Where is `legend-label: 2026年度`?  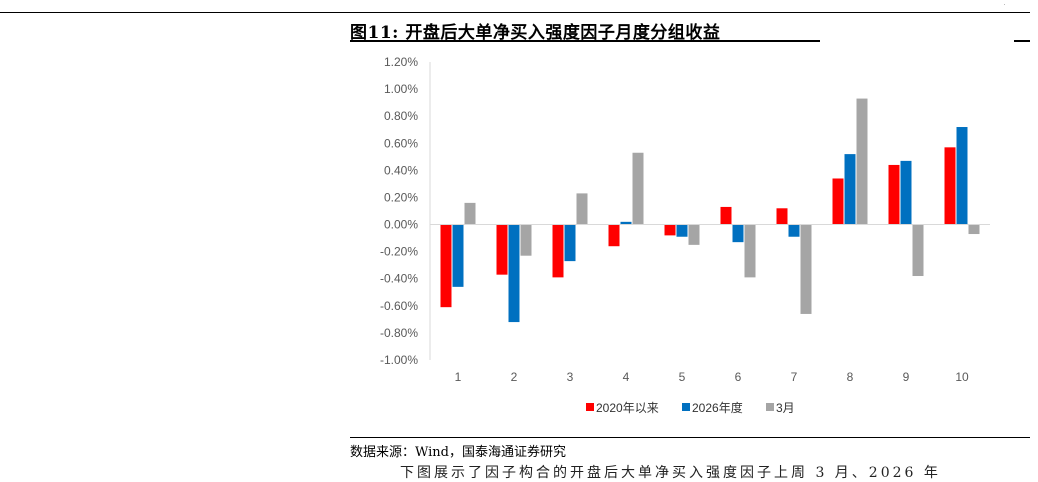
legend-label: 2026年度 is located at coordinates (717, 407).